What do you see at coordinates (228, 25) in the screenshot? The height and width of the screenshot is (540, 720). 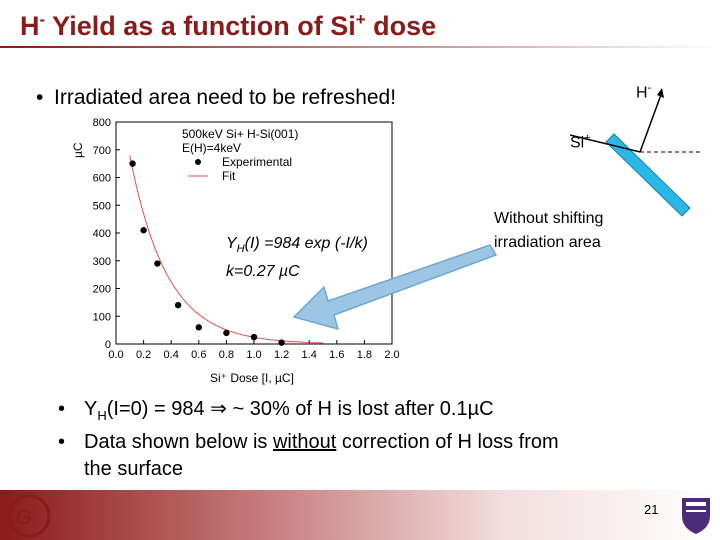 I see `page-title: H- Yield as a function of Si+ dose` at bounding box center [228, 25].